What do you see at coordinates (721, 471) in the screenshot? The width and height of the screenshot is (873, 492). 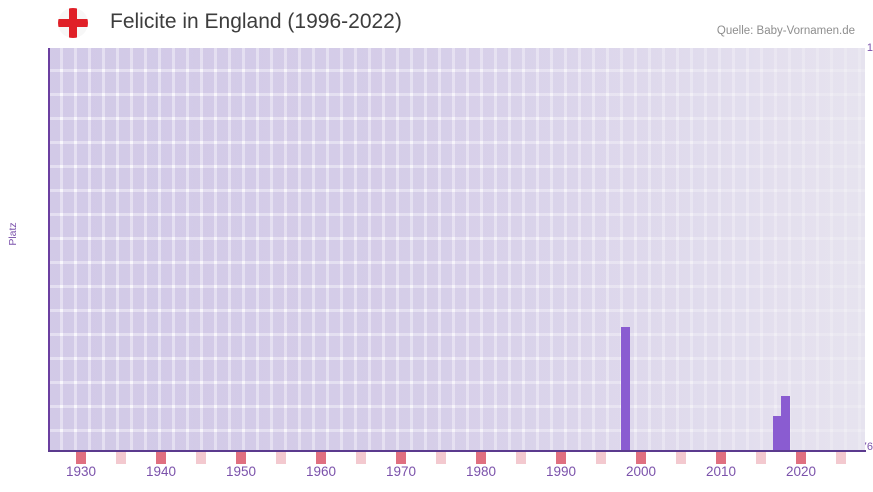 I see `x-axis-label-2010: 2010` at bounding box center [721, 471].